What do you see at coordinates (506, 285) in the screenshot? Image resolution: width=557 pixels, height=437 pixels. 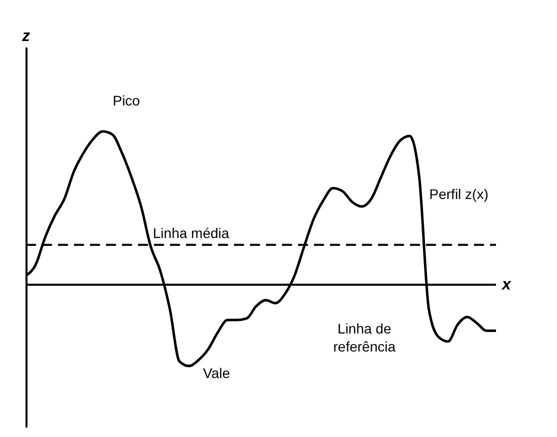 I see `x-axis-title: x` at bounding box center [506, 285].